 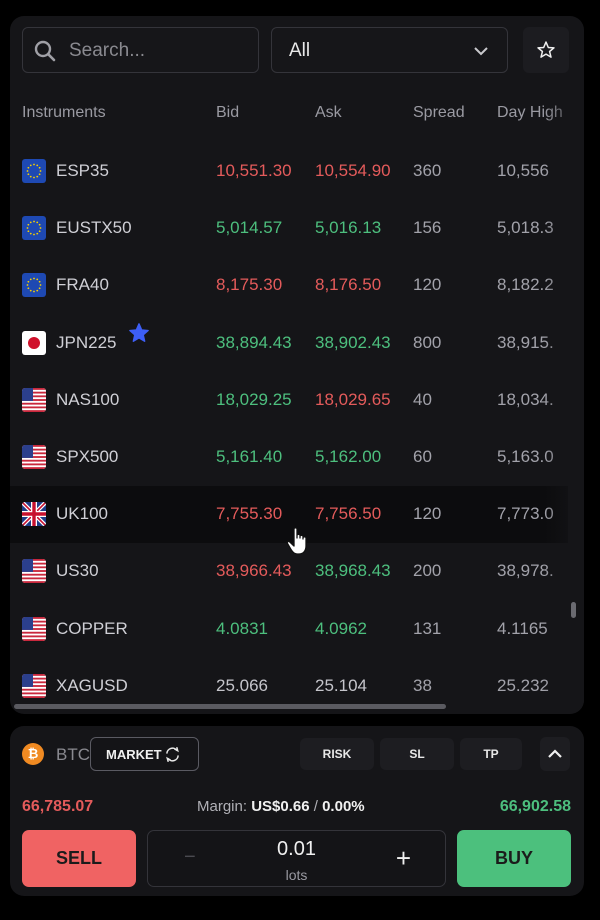 I want to click on chevron-up-icon, so click(x=555, y=753).